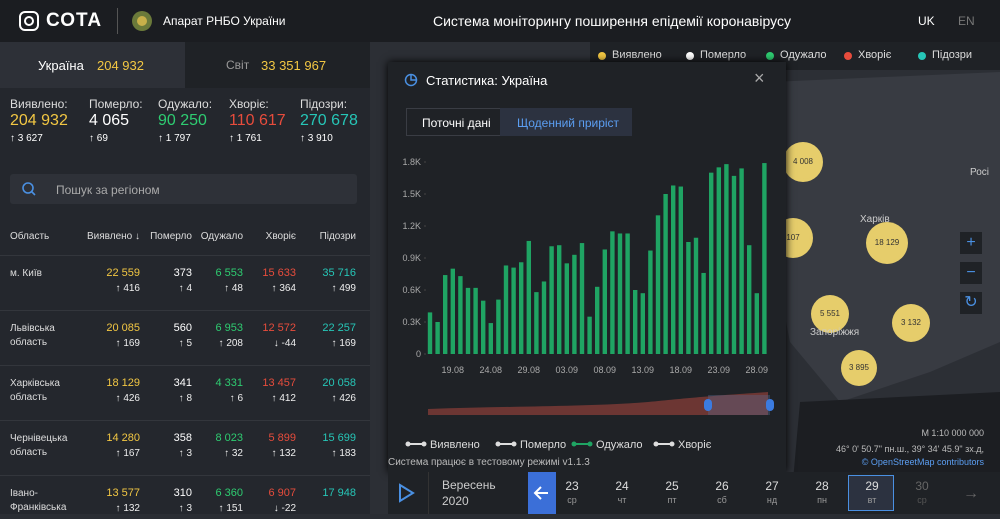 Image resolution: width=1000 pixels, height=519 pixels. I want to click on y-tick-label: 1.8K, so click(411, 162).